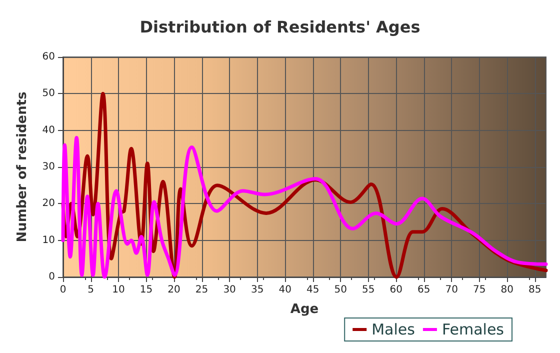 This screenshot has height=353, width=560. What do you see at coordinates (535, 290) in the screenshot?
I see `x-tick-label: 85` at bounding box center [535, 290].